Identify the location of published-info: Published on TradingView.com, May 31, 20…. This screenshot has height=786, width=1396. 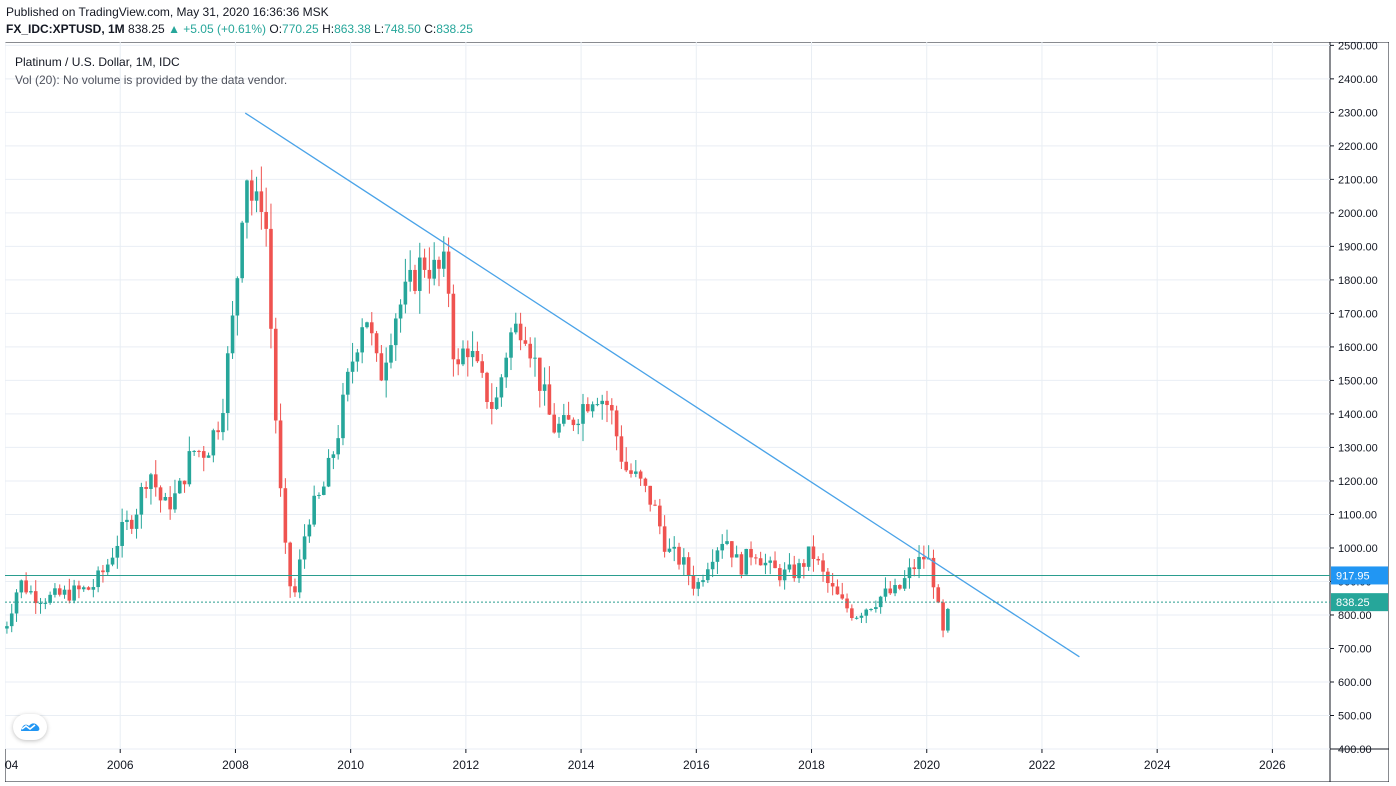
(167, 12).